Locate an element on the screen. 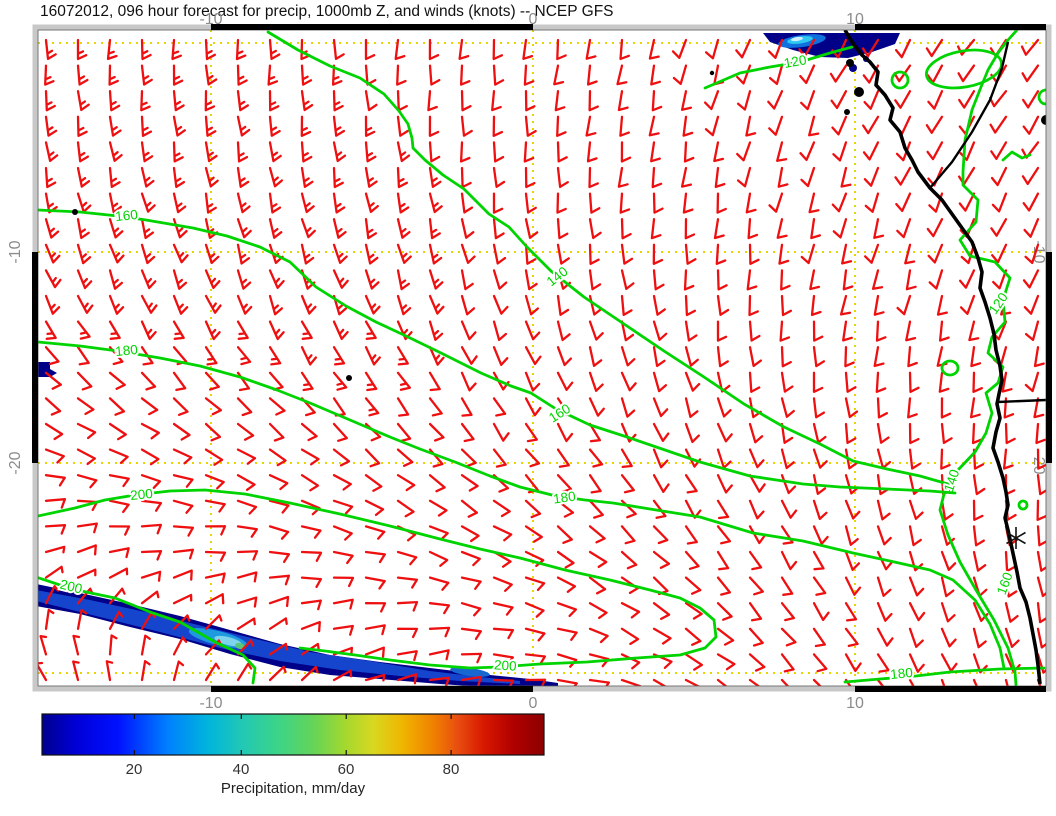  colorbar-tick-label: 20 is located at coordinates (134, 769).